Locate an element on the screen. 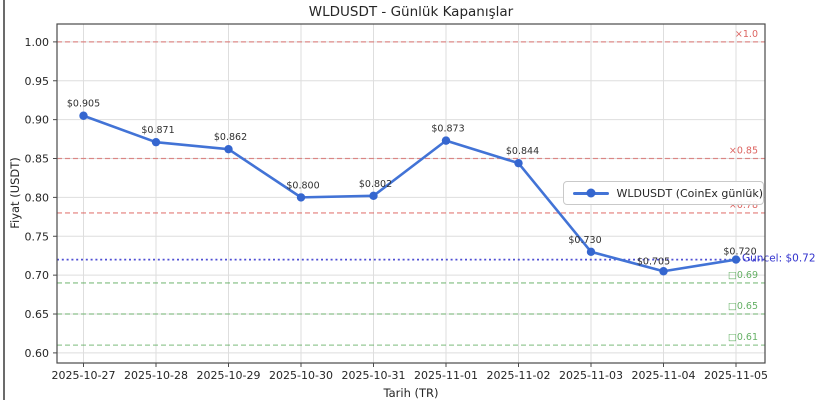 Image resolution: width=825 pixels, height=408 pixels. reference-line-label: □0.61 is located at coordinates (743, 337).